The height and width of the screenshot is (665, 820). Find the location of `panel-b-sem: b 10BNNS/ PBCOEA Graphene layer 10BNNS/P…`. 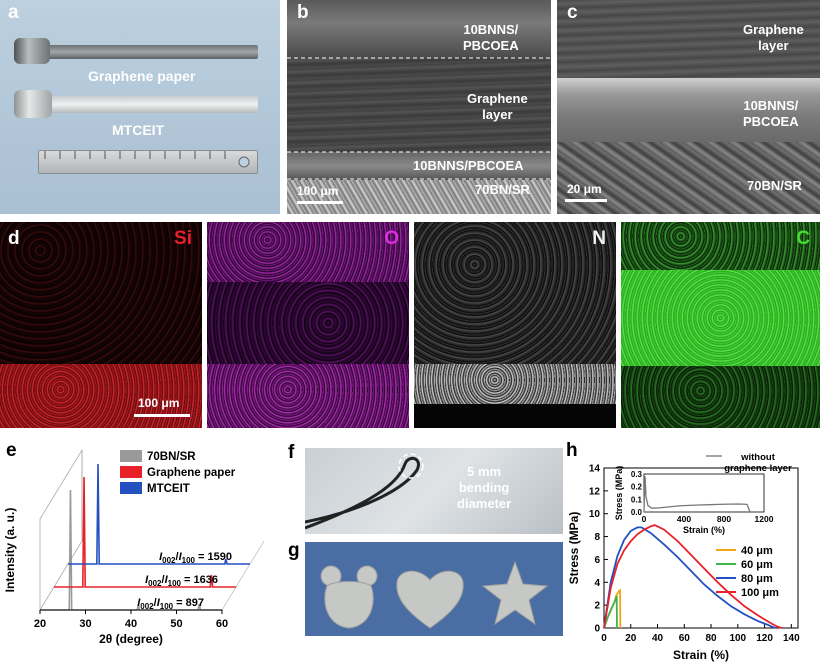

panel-b-sem: b 10BNNS/ PBCOEA Graphene layer 10BNNS/P… is located at coordinates (419, 107).